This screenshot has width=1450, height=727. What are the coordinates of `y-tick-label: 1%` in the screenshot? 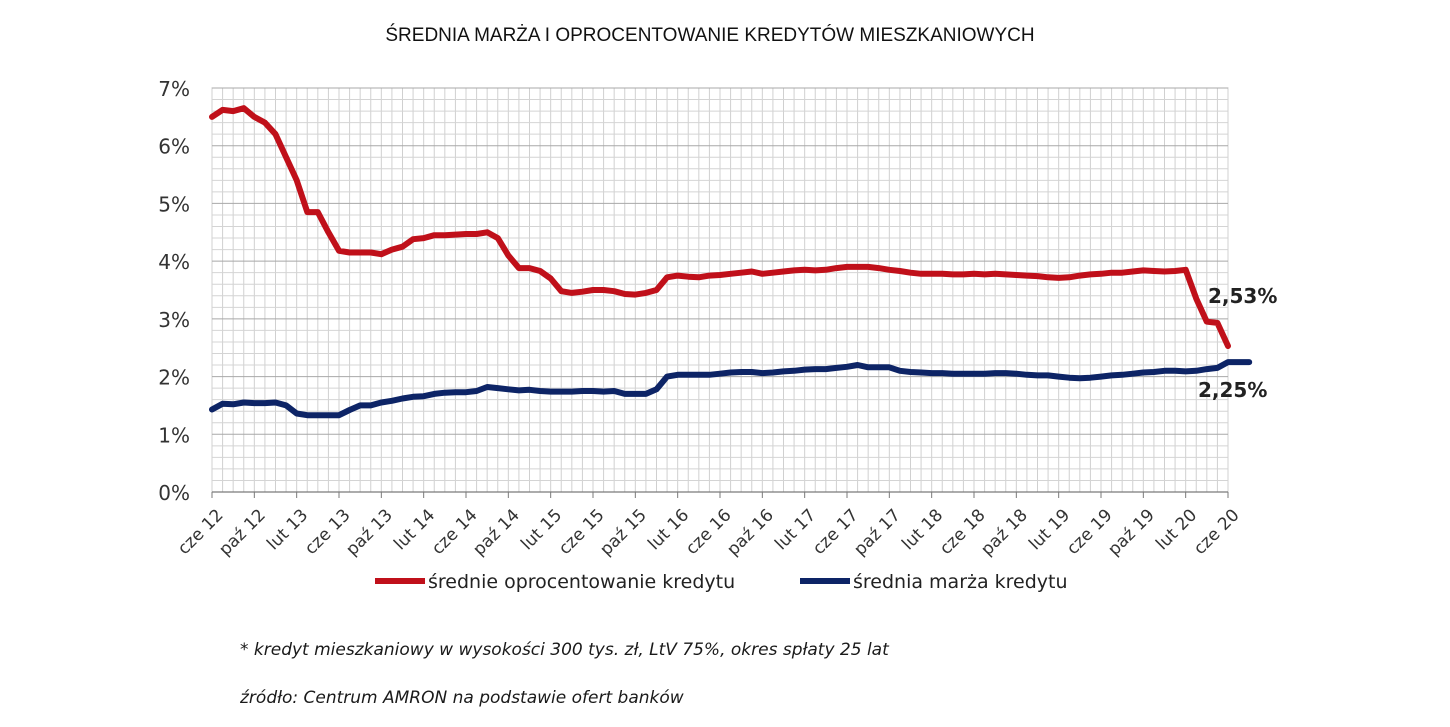 It's located at (174, 435).